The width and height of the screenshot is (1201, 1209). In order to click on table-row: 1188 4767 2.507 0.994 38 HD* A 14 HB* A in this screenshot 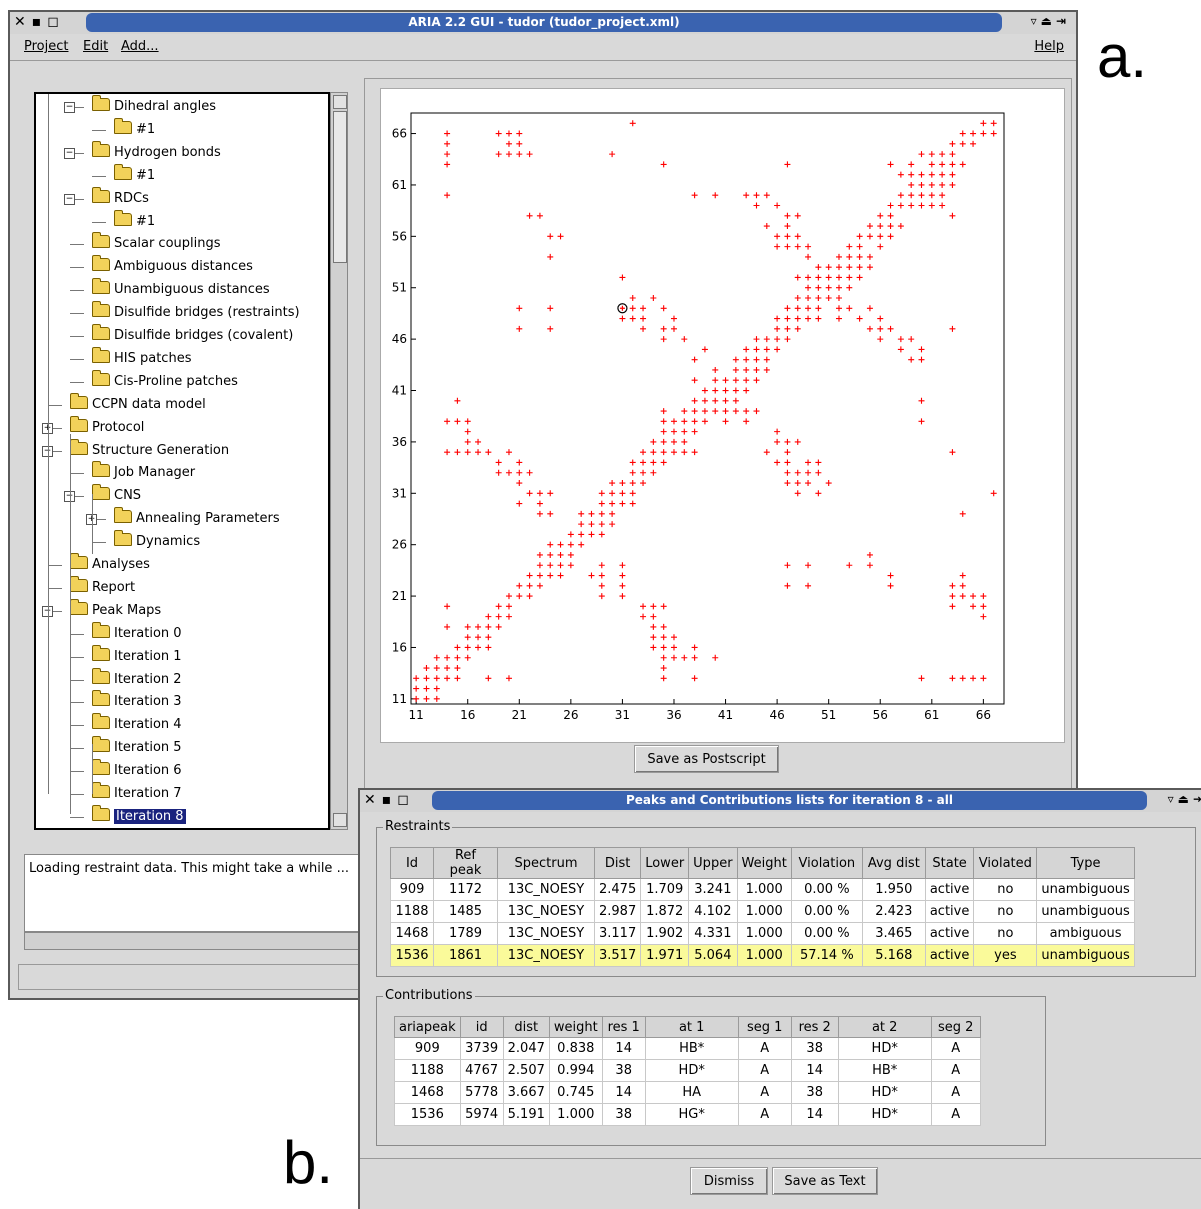, I will do `click(687, 1070)`.